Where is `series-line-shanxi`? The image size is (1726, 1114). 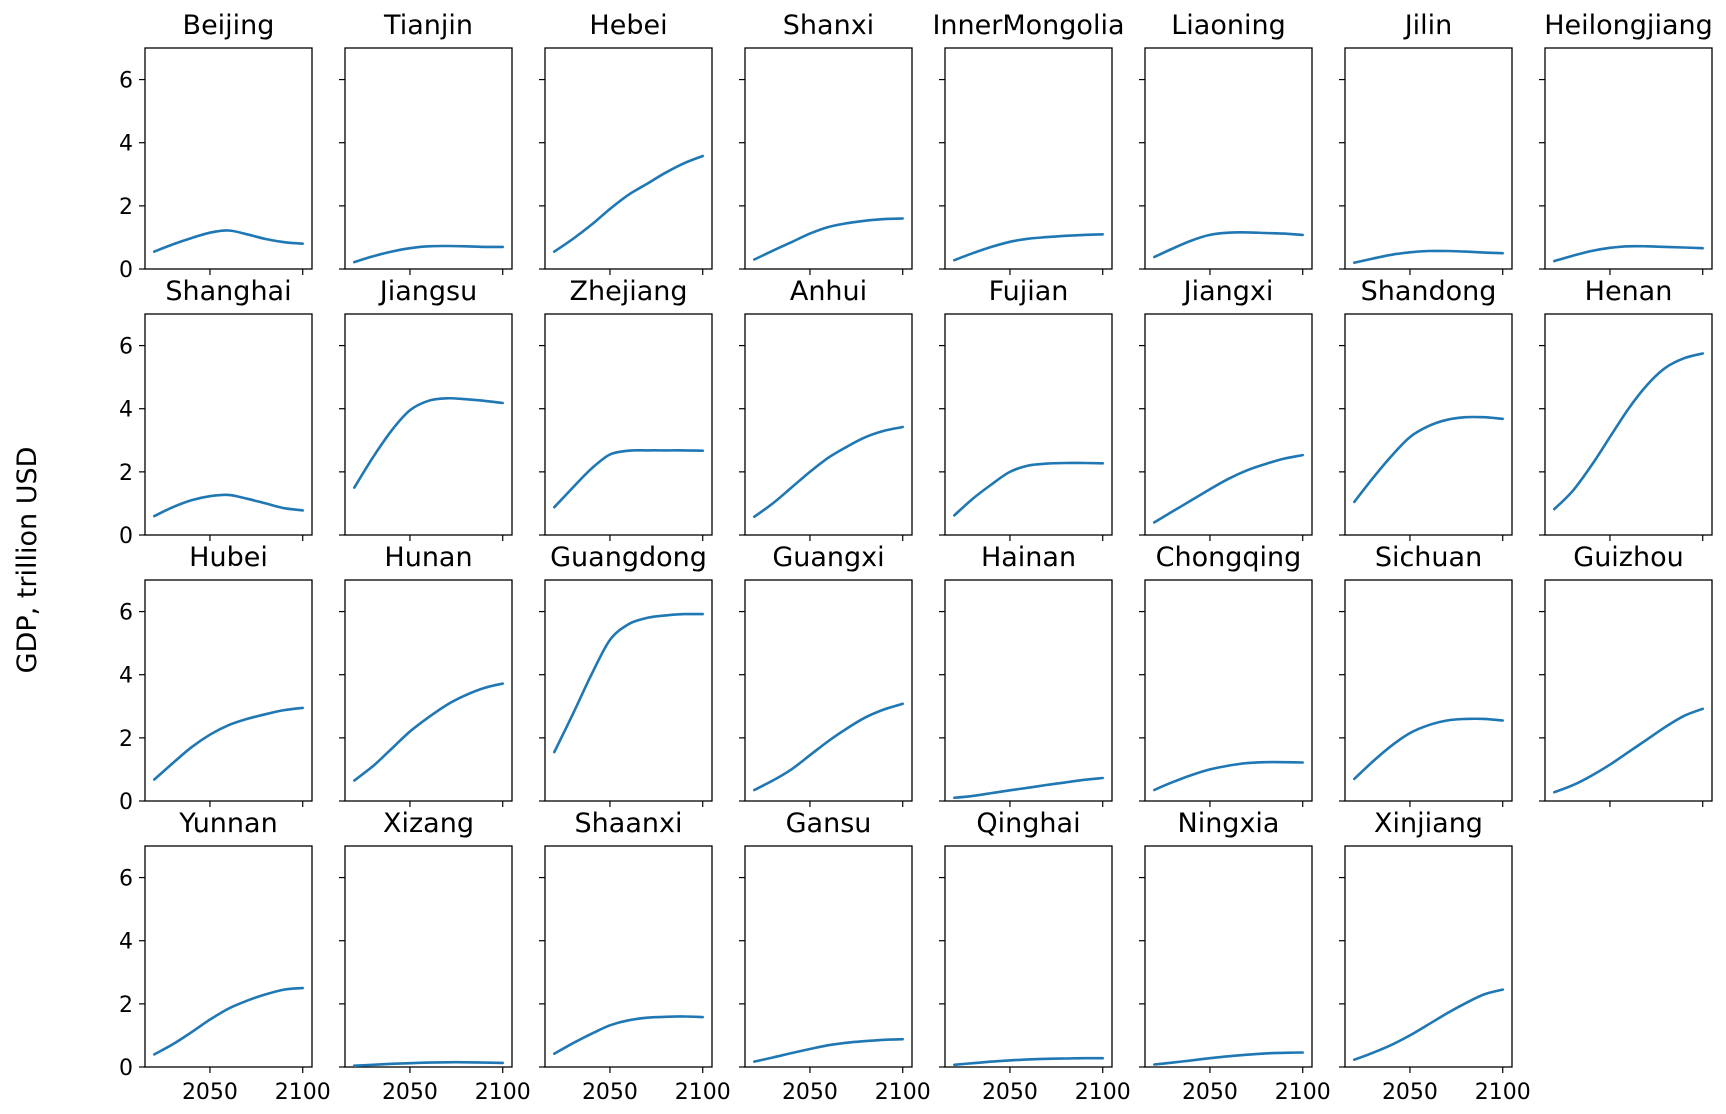
series-line-shanxi is located at coordinates (828, 239).